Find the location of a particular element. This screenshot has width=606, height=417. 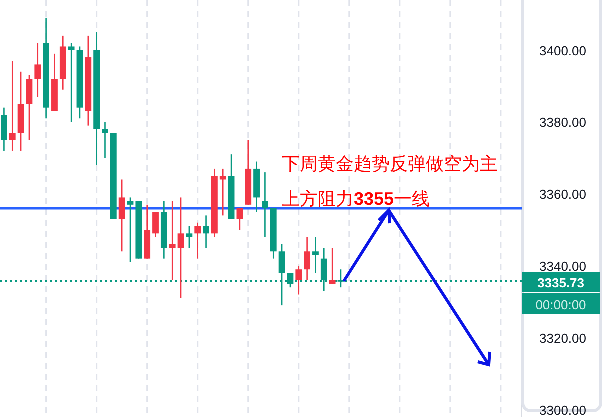

y-tick-label: 3360.00 is located at coordinates (563, 194).